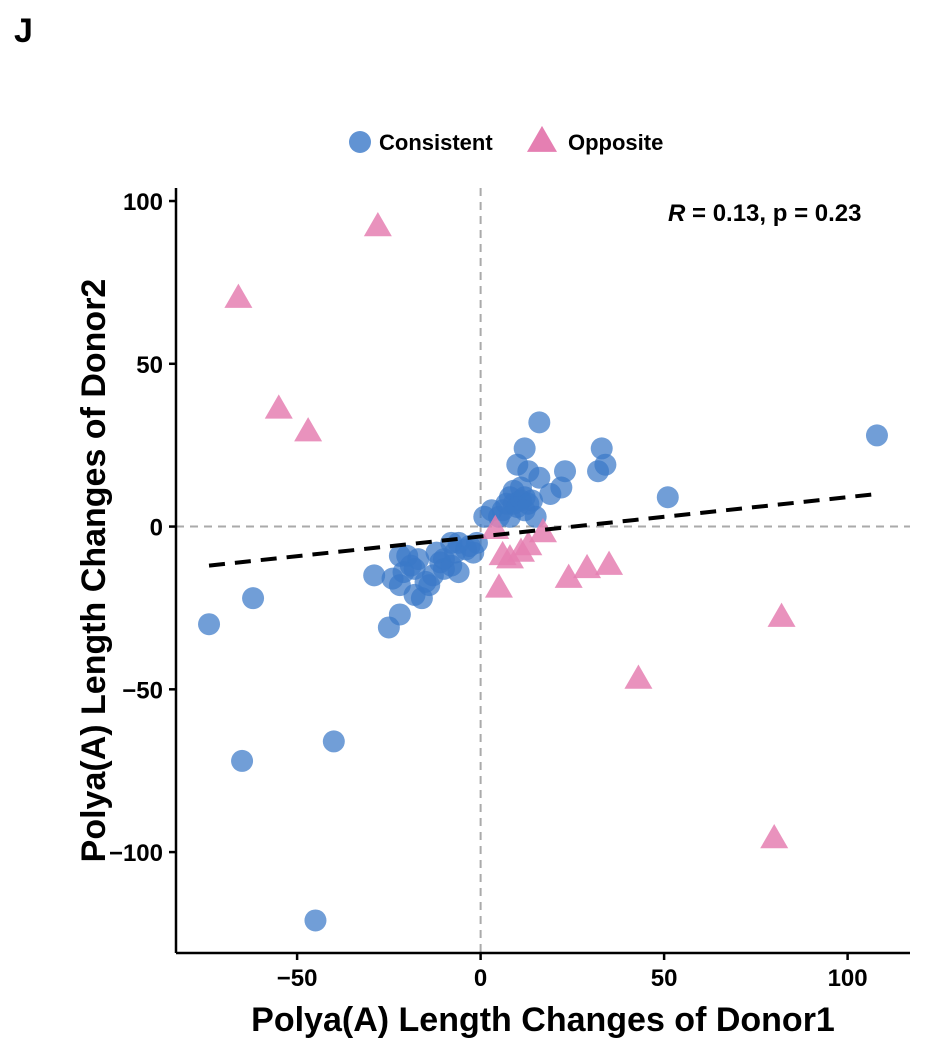  Describe the element at coordinates (436, 142) in the screenshot. I see `legend-label-consistent: Consistent` at that location.